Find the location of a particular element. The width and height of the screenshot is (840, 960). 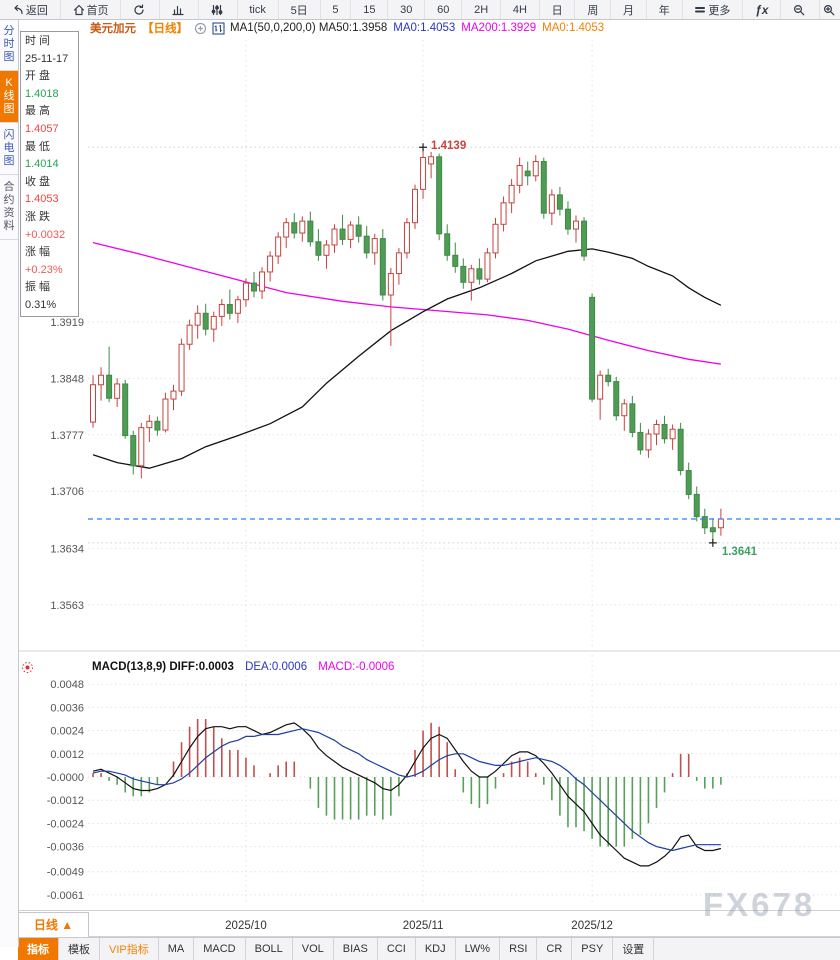

period-day-button: 日 is located at coordinates (558, 9).